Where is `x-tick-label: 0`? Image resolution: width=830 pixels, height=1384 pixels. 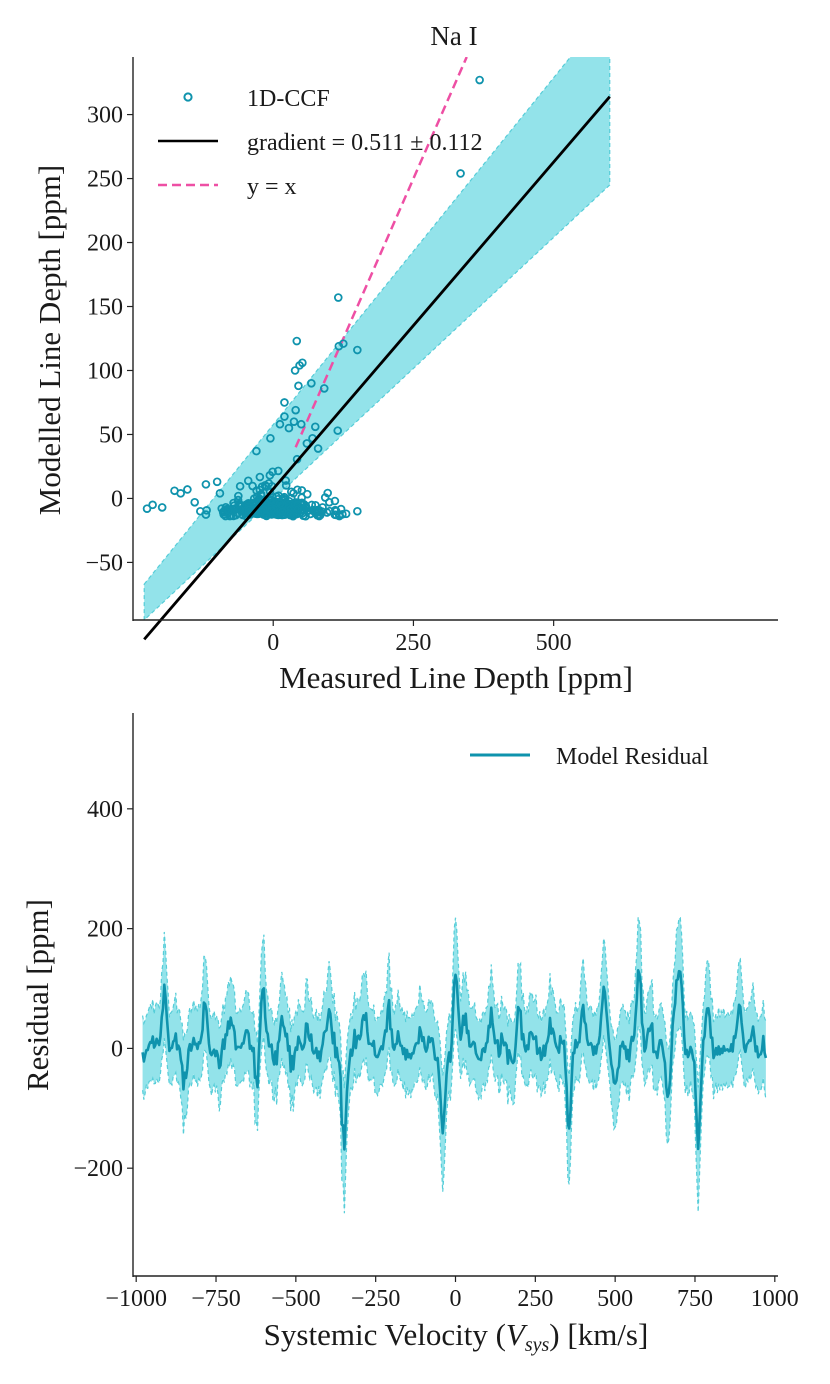 x-tick-label: 0 is located at coordinates (273, 643).